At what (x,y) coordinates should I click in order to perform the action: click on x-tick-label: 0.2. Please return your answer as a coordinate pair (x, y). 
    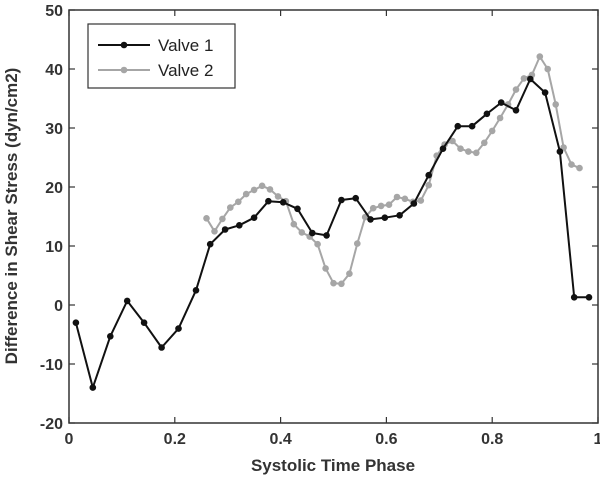
    Looking at the image, I should click on (175, 439).